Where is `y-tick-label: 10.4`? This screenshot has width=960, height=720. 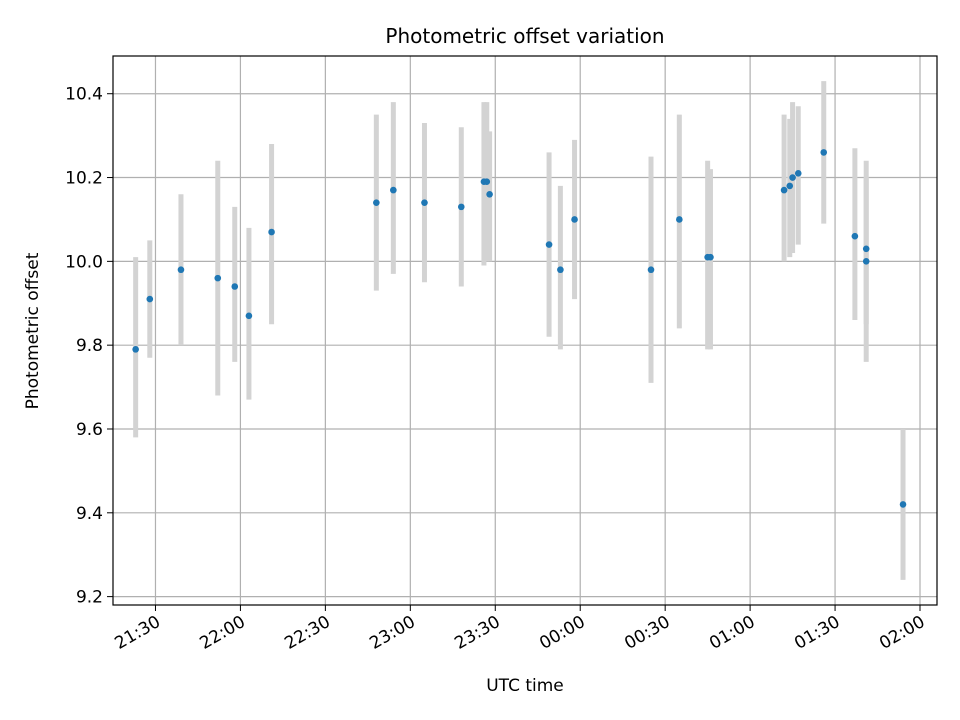
y-tick-label: 10.4 is located at coordinates (84, 95).